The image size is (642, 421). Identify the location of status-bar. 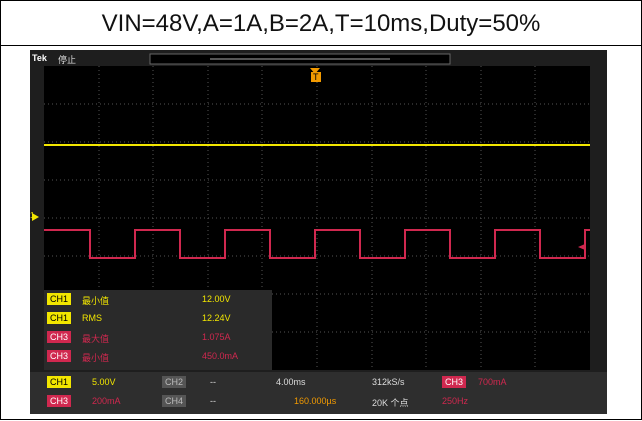
(318, 393).